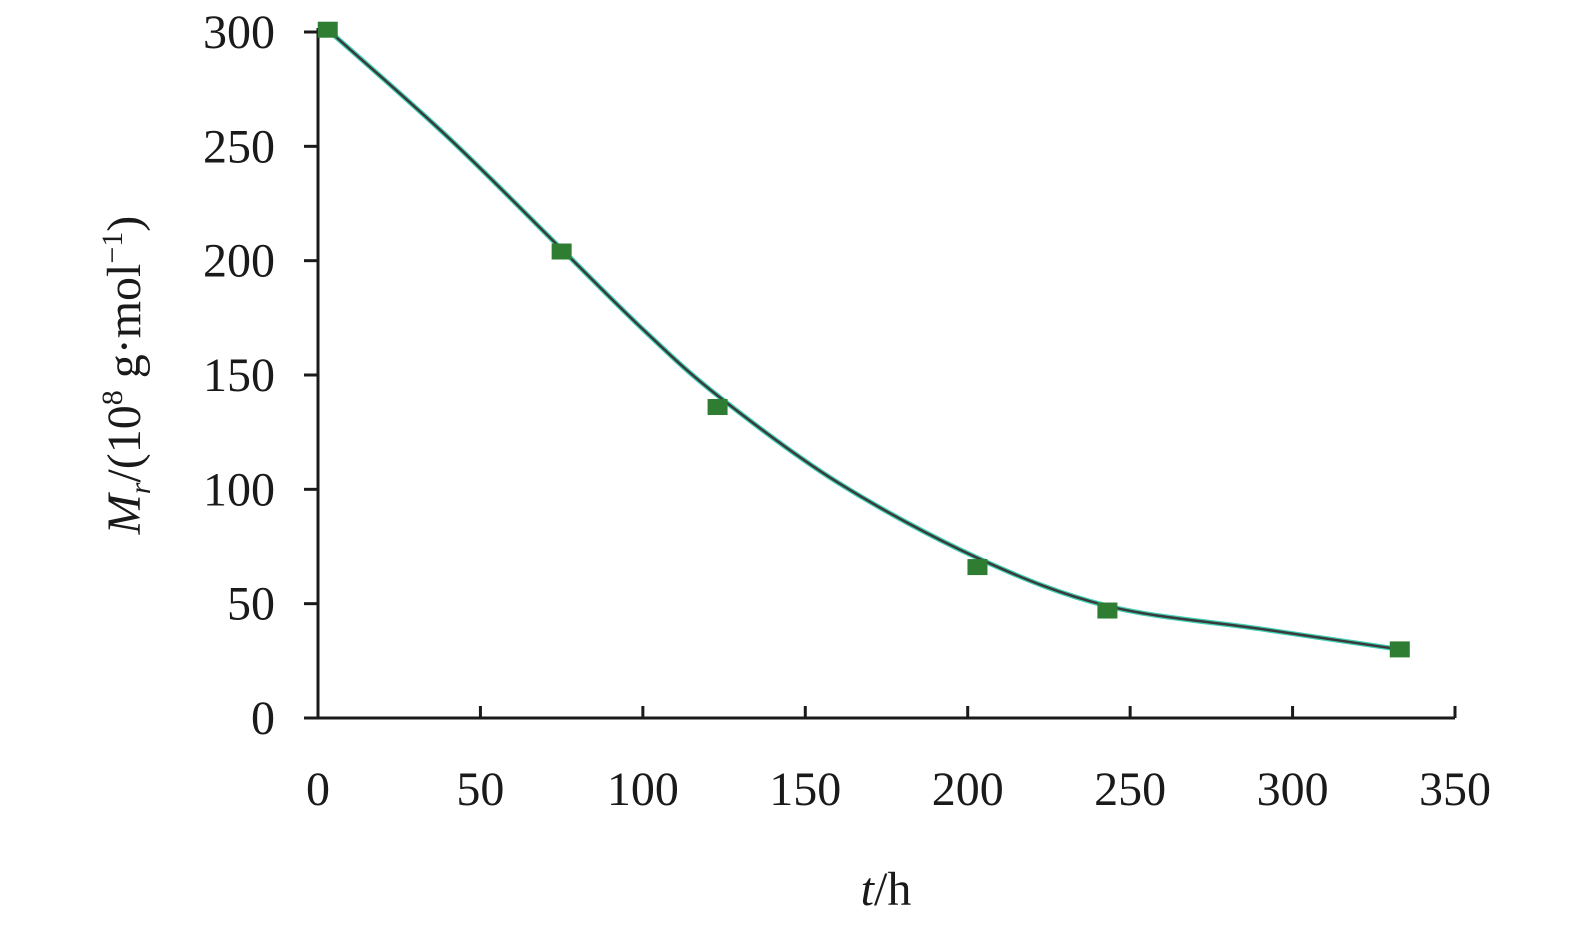  What do you see at coordinates (480, 789) in the screenshot?
I see `x-tick-label: 50` at bounding box center [480, 789].